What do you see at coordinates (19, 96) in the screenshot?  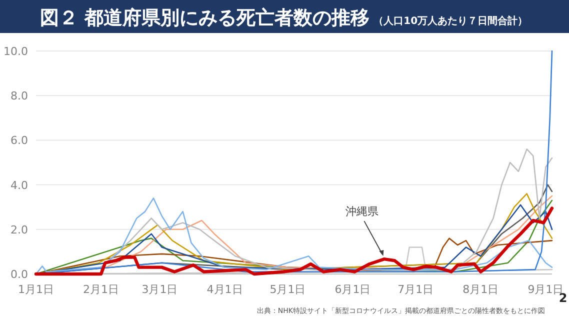 I see `y-tick-label: 8.0` at bounding box center [19, 96].